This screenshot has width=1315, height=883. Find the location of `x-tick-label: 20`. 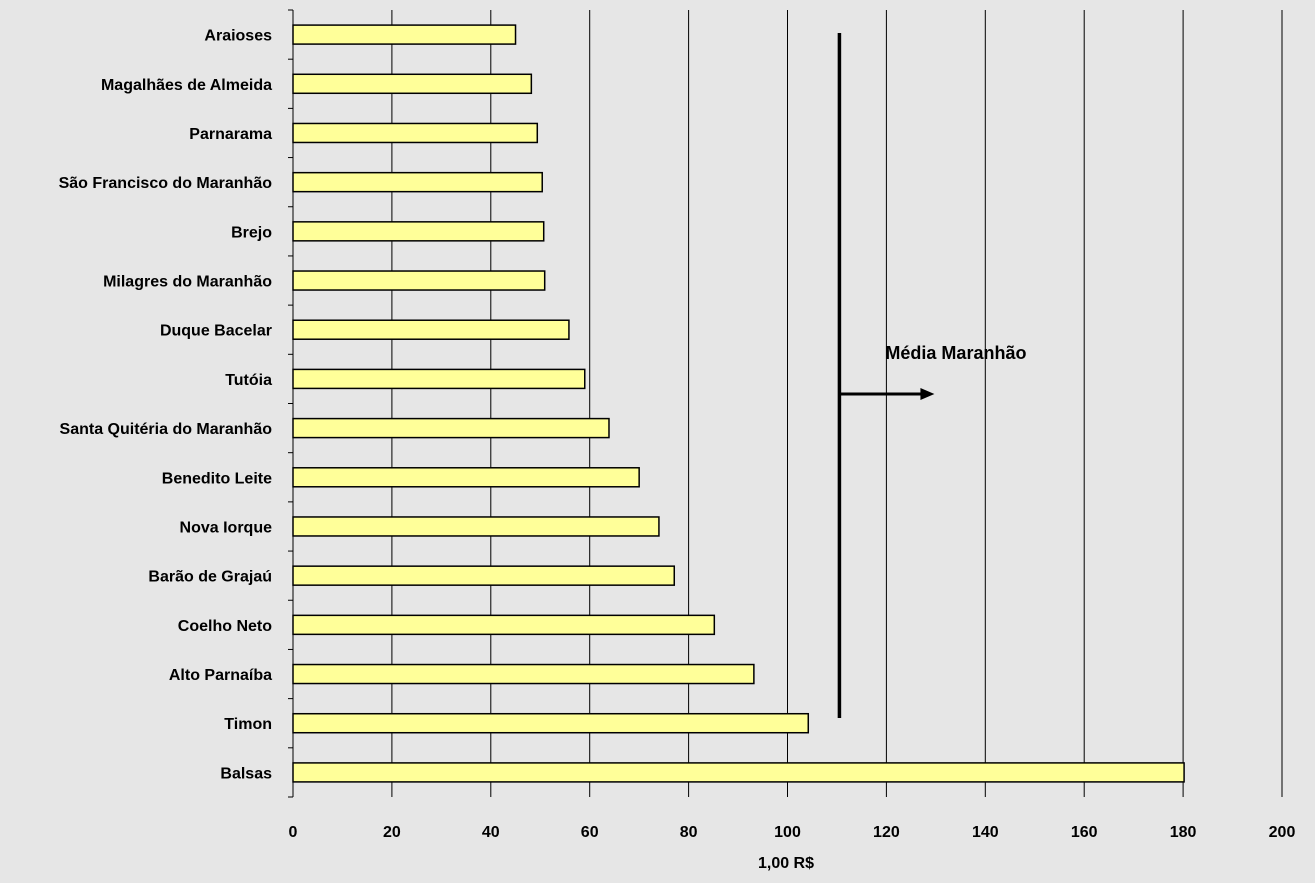

x-tick-label: 20 is located at coordinates (392, 832).